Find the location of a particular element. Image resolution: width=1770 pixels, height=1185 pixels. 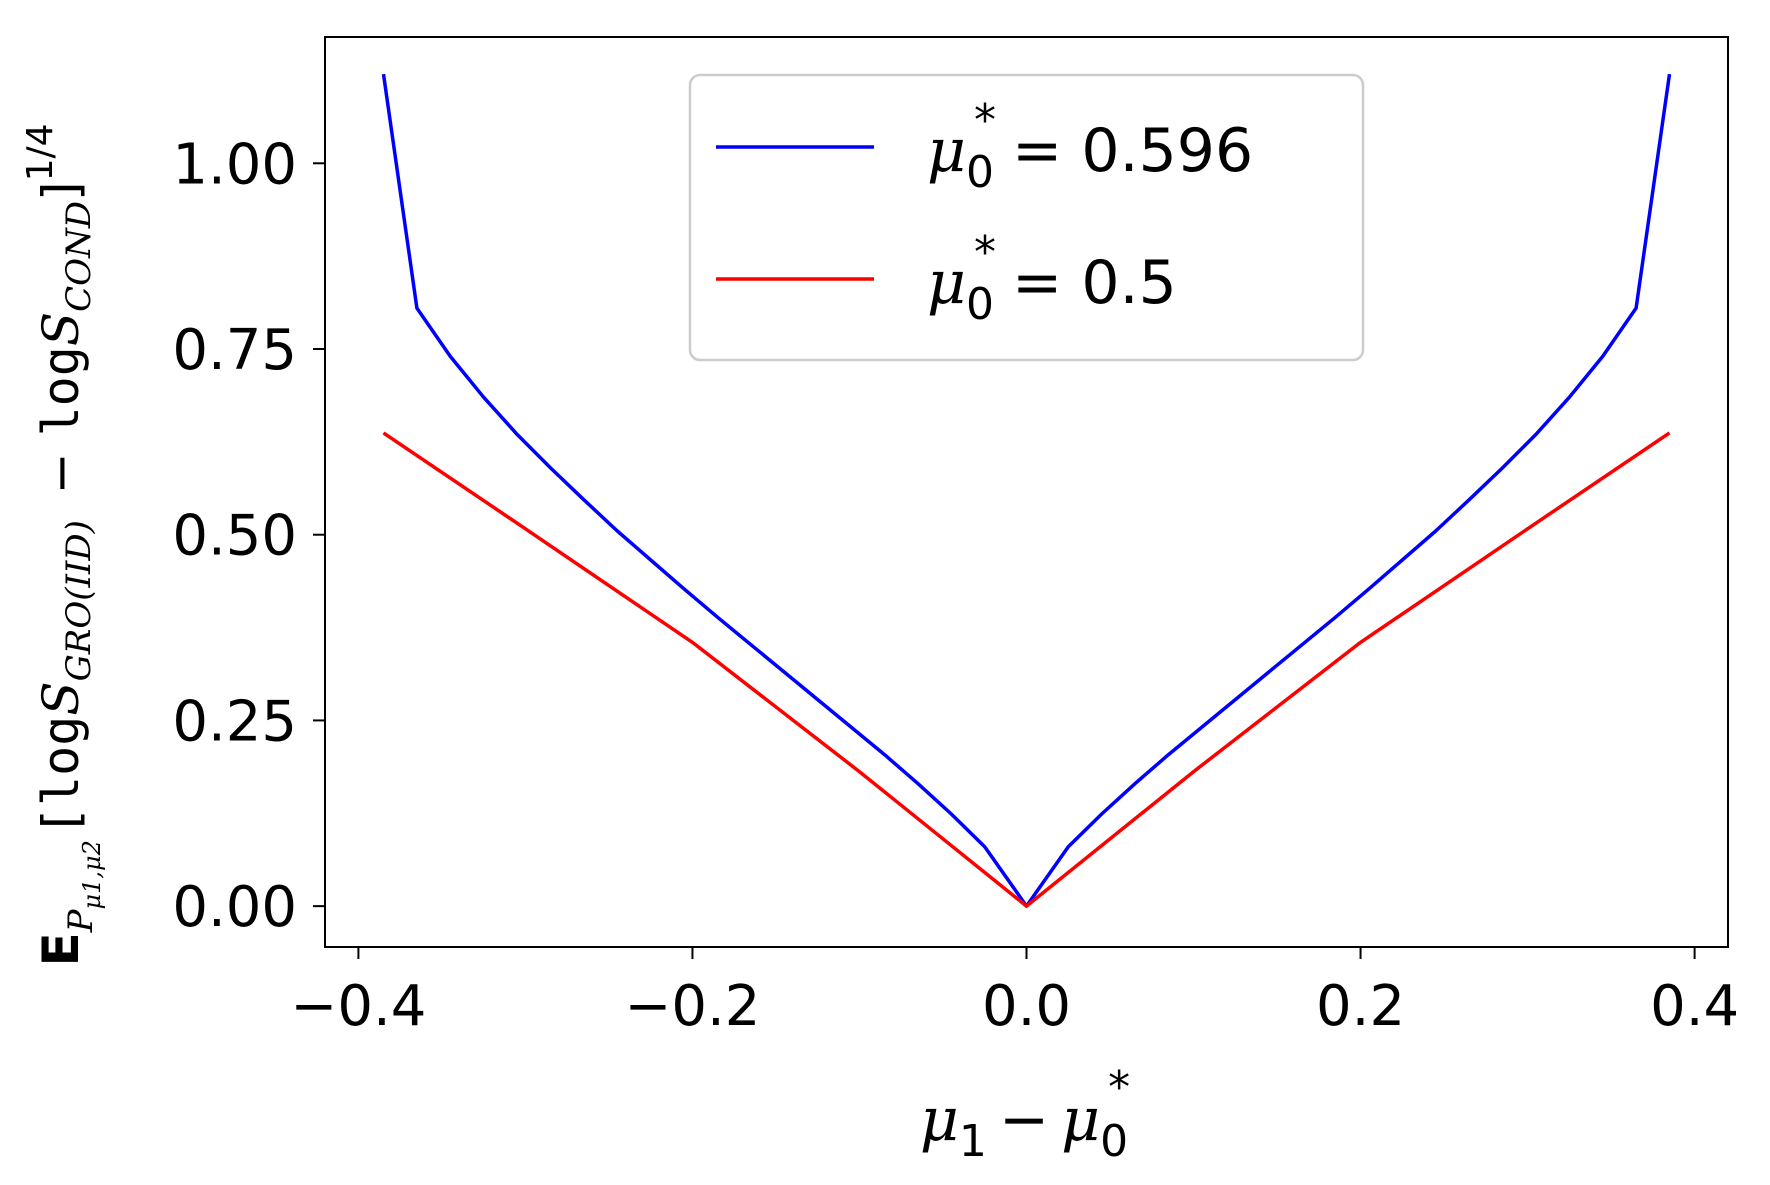

y-tick-label: 0.25 is located at coordinates (234, 721).